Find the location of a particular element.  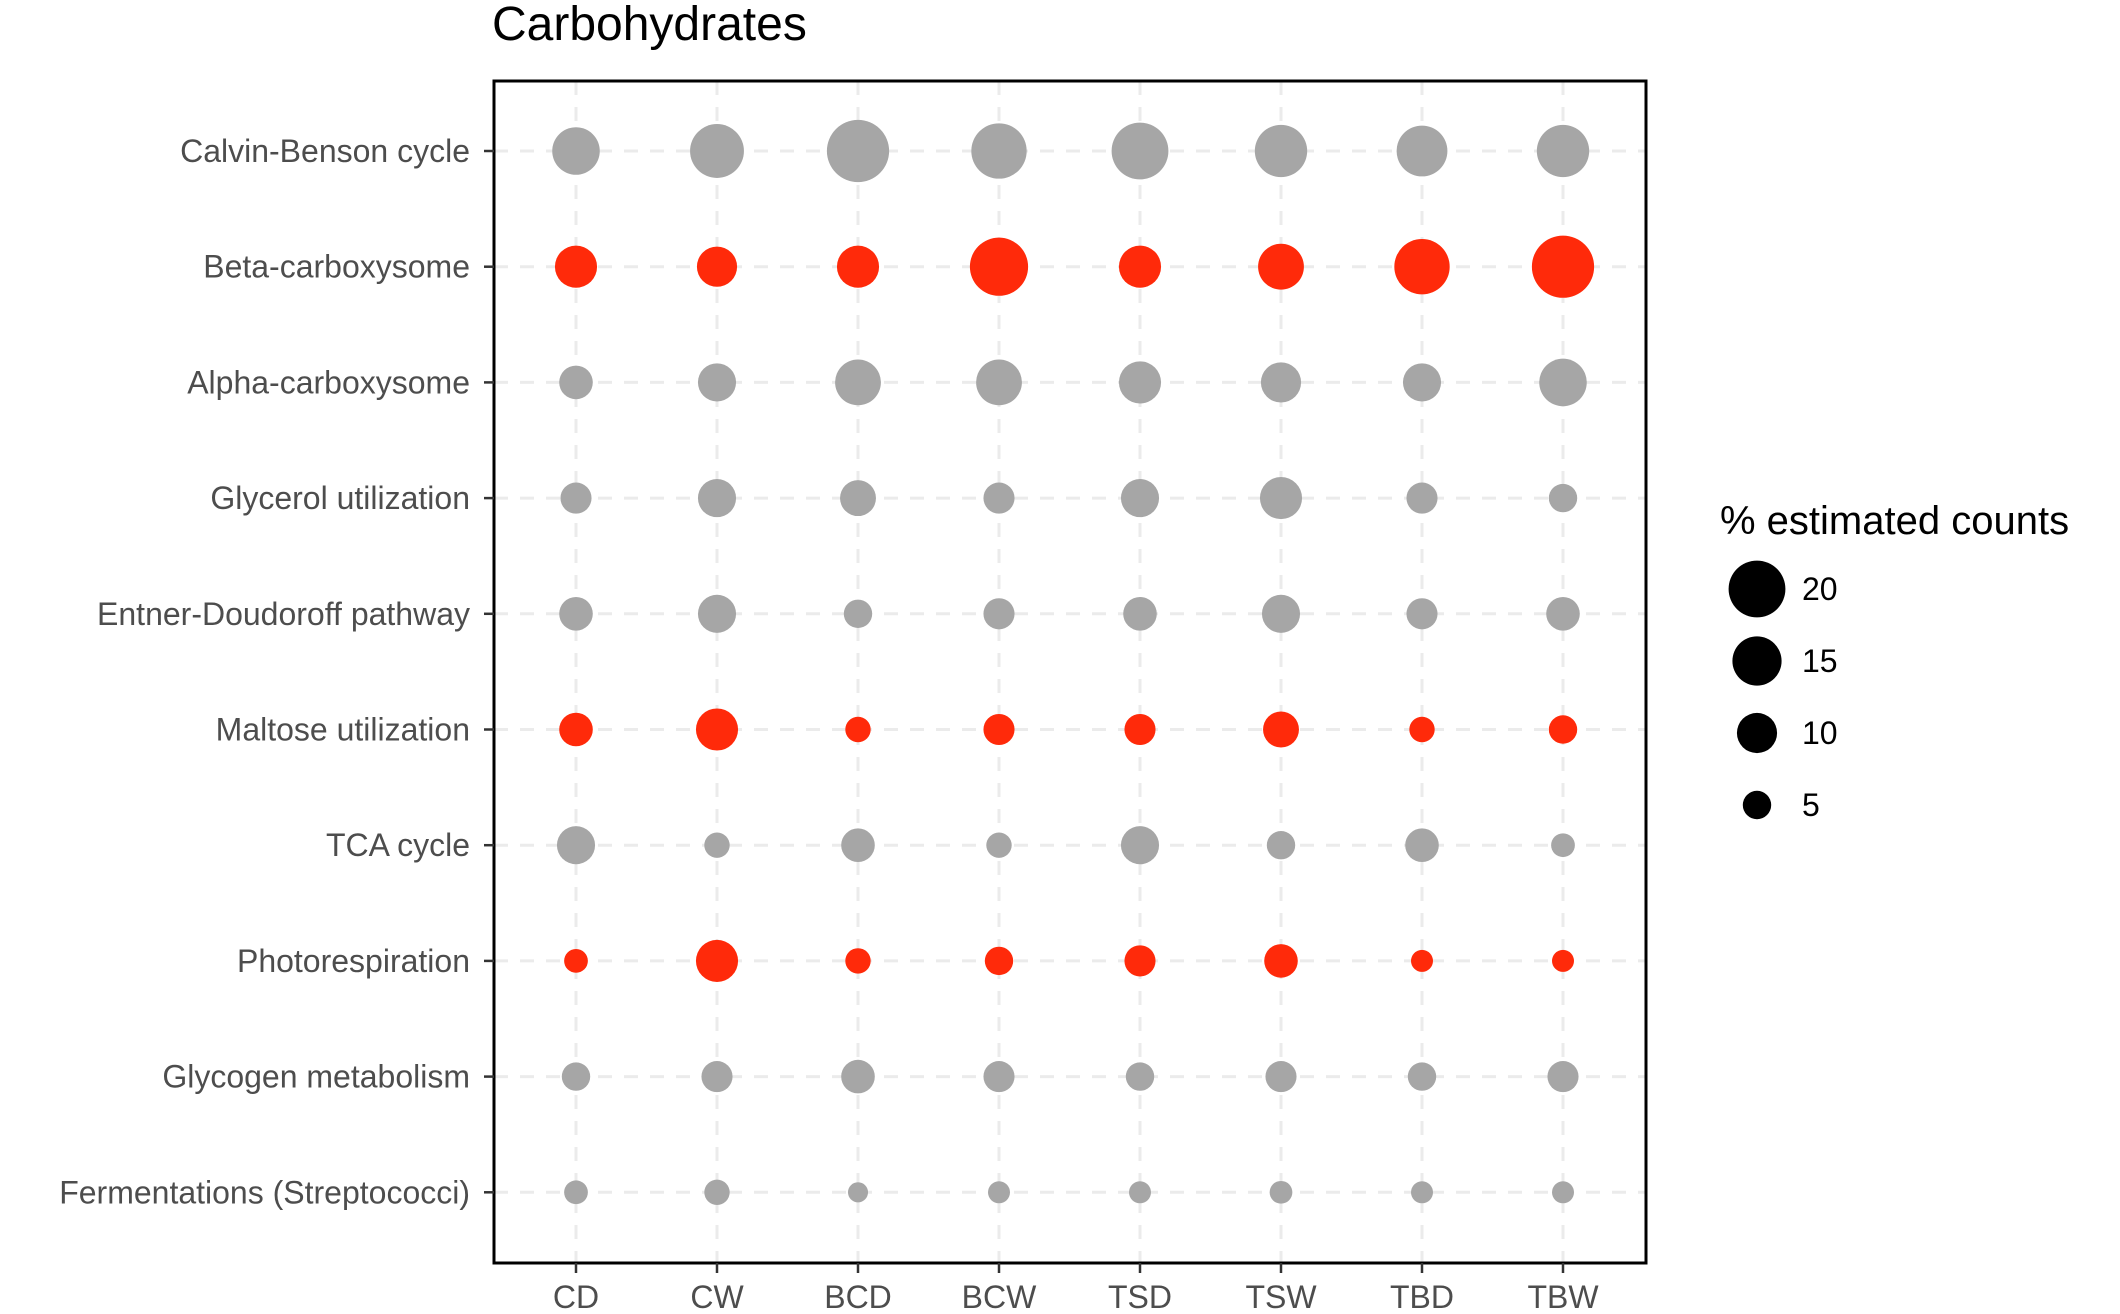

y-tick-label: TCA cycle is located at coordinates (398, 845).